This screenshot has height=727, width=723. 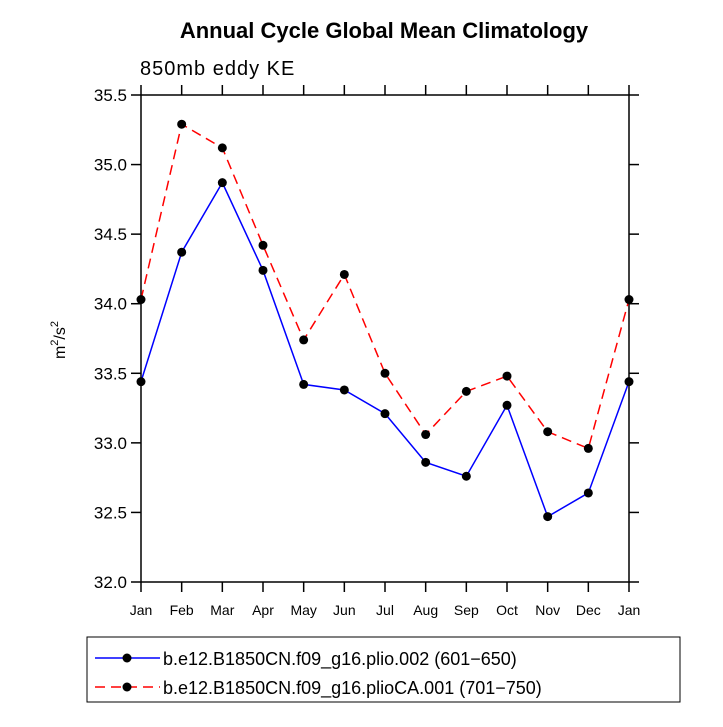 What do you see at coordinates (222, 610) in the screenshot?
I see `x-tick-label: Mar` at bounding box center [222, 610].